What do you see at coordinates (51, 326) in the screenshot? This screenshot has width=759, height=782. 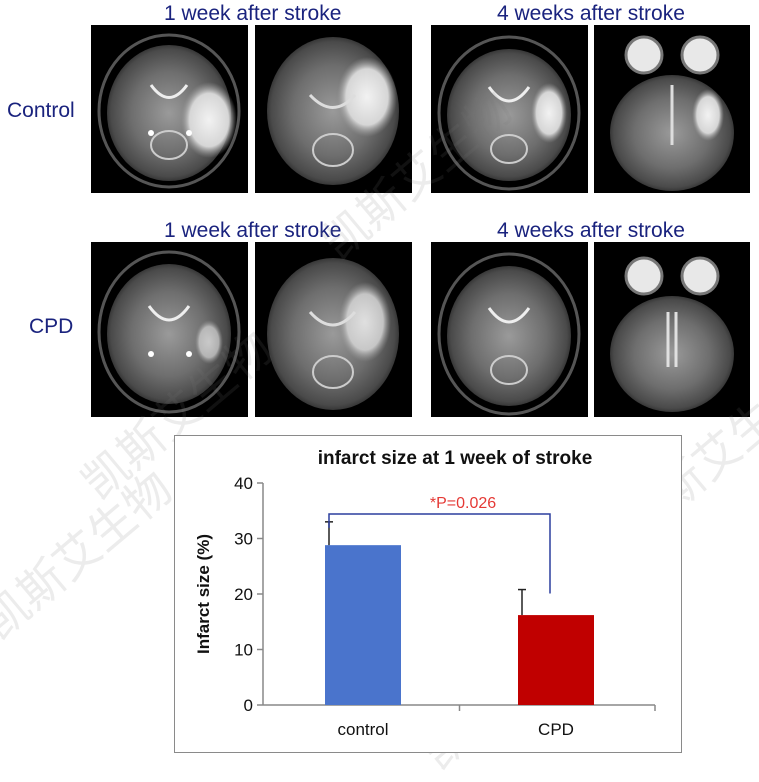 I see `row-label-cpd: CPD` at bounding box center [51, 326].